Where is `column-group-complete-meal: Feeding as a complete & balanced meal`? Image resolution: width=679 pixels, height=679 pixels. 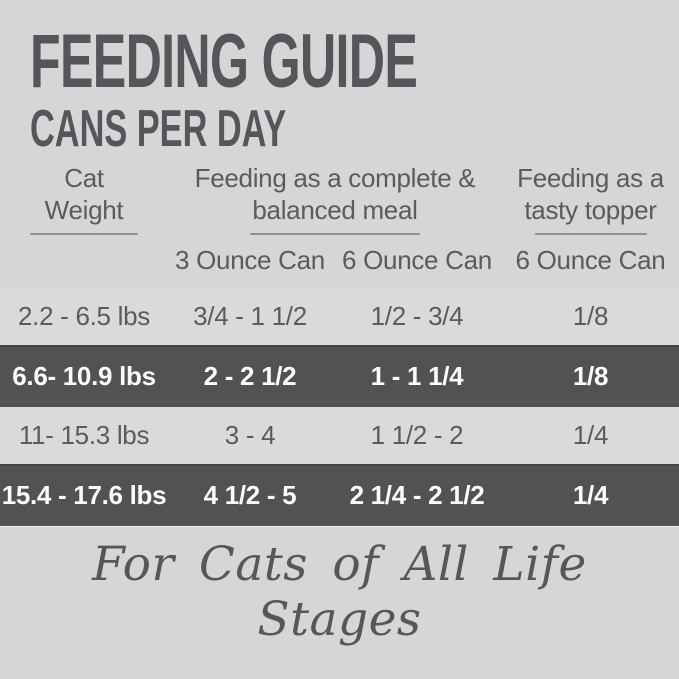
column-group-complete-meal: Feeding as a complete & balanced meal is located at coordinates (335, 199).